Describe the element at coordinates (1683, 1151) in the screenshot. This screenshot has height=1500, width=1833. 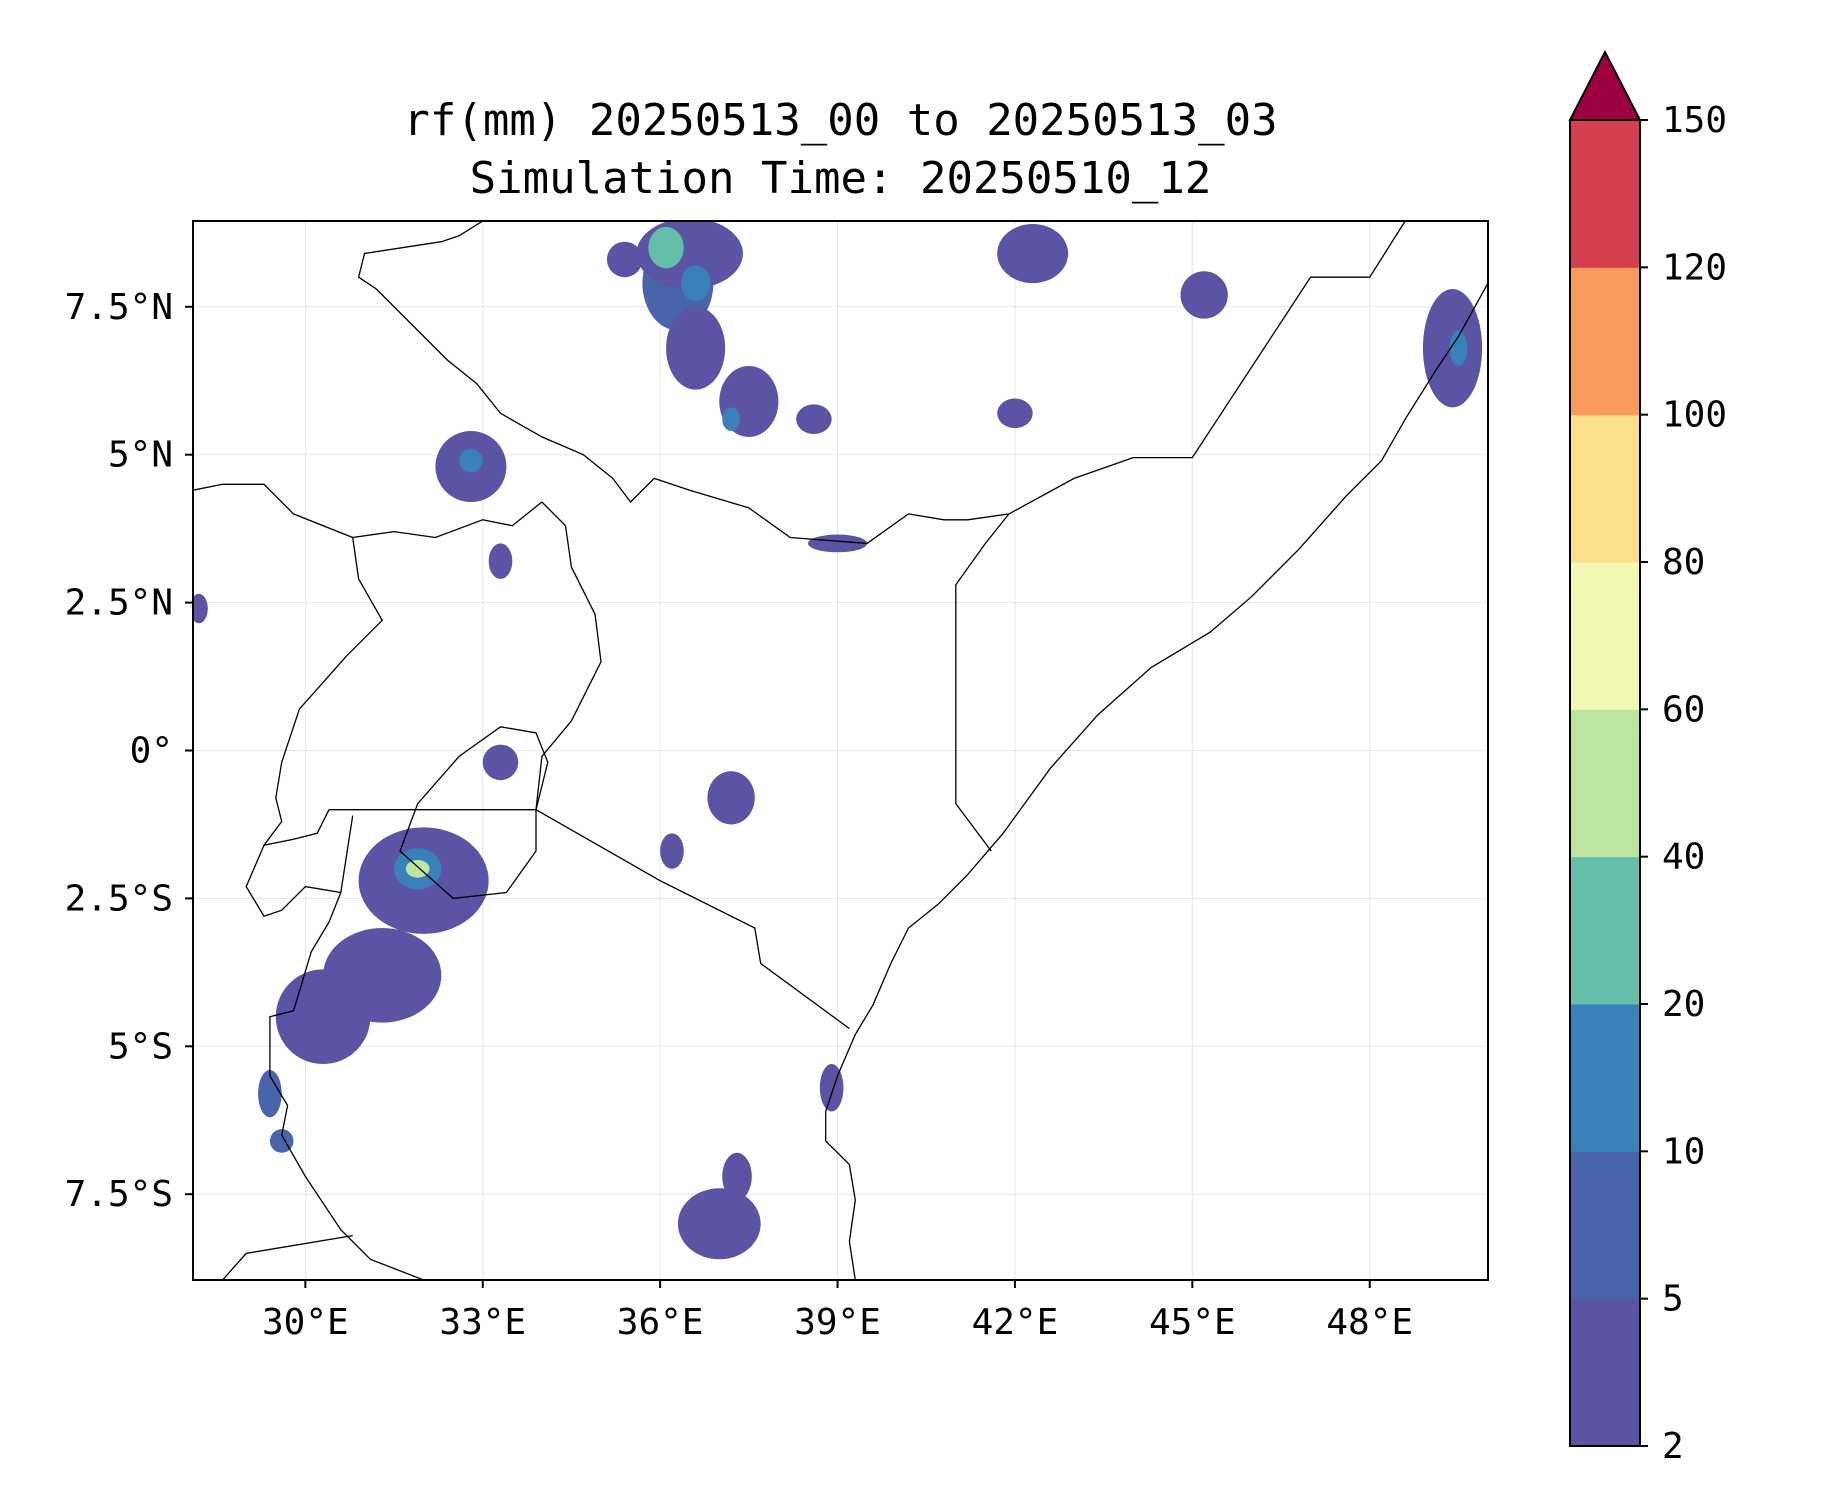
I see `colorbar-tick-label: 10` at that location.